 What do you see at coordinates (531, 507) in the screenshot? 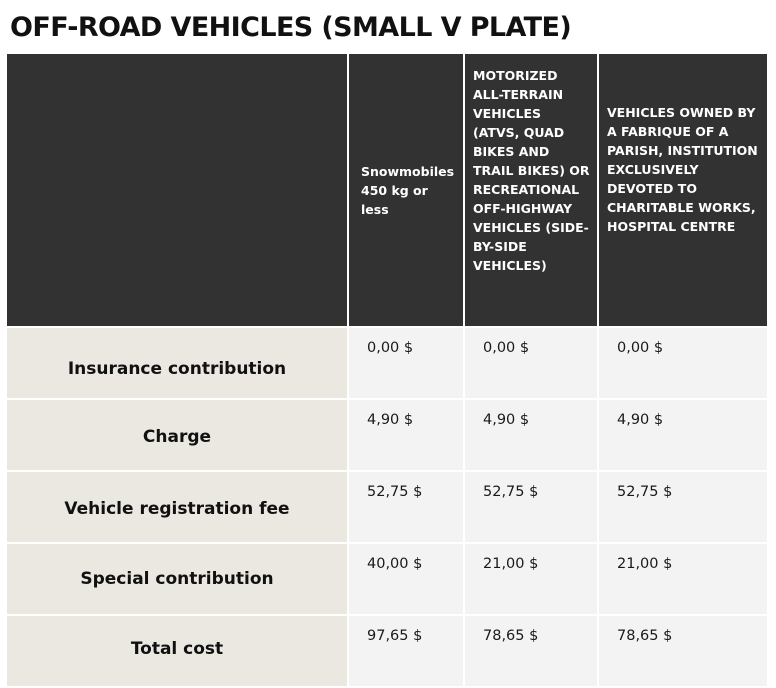
I see `value-cell-atvs: 52,75 $` at bounding box center [531, 507].